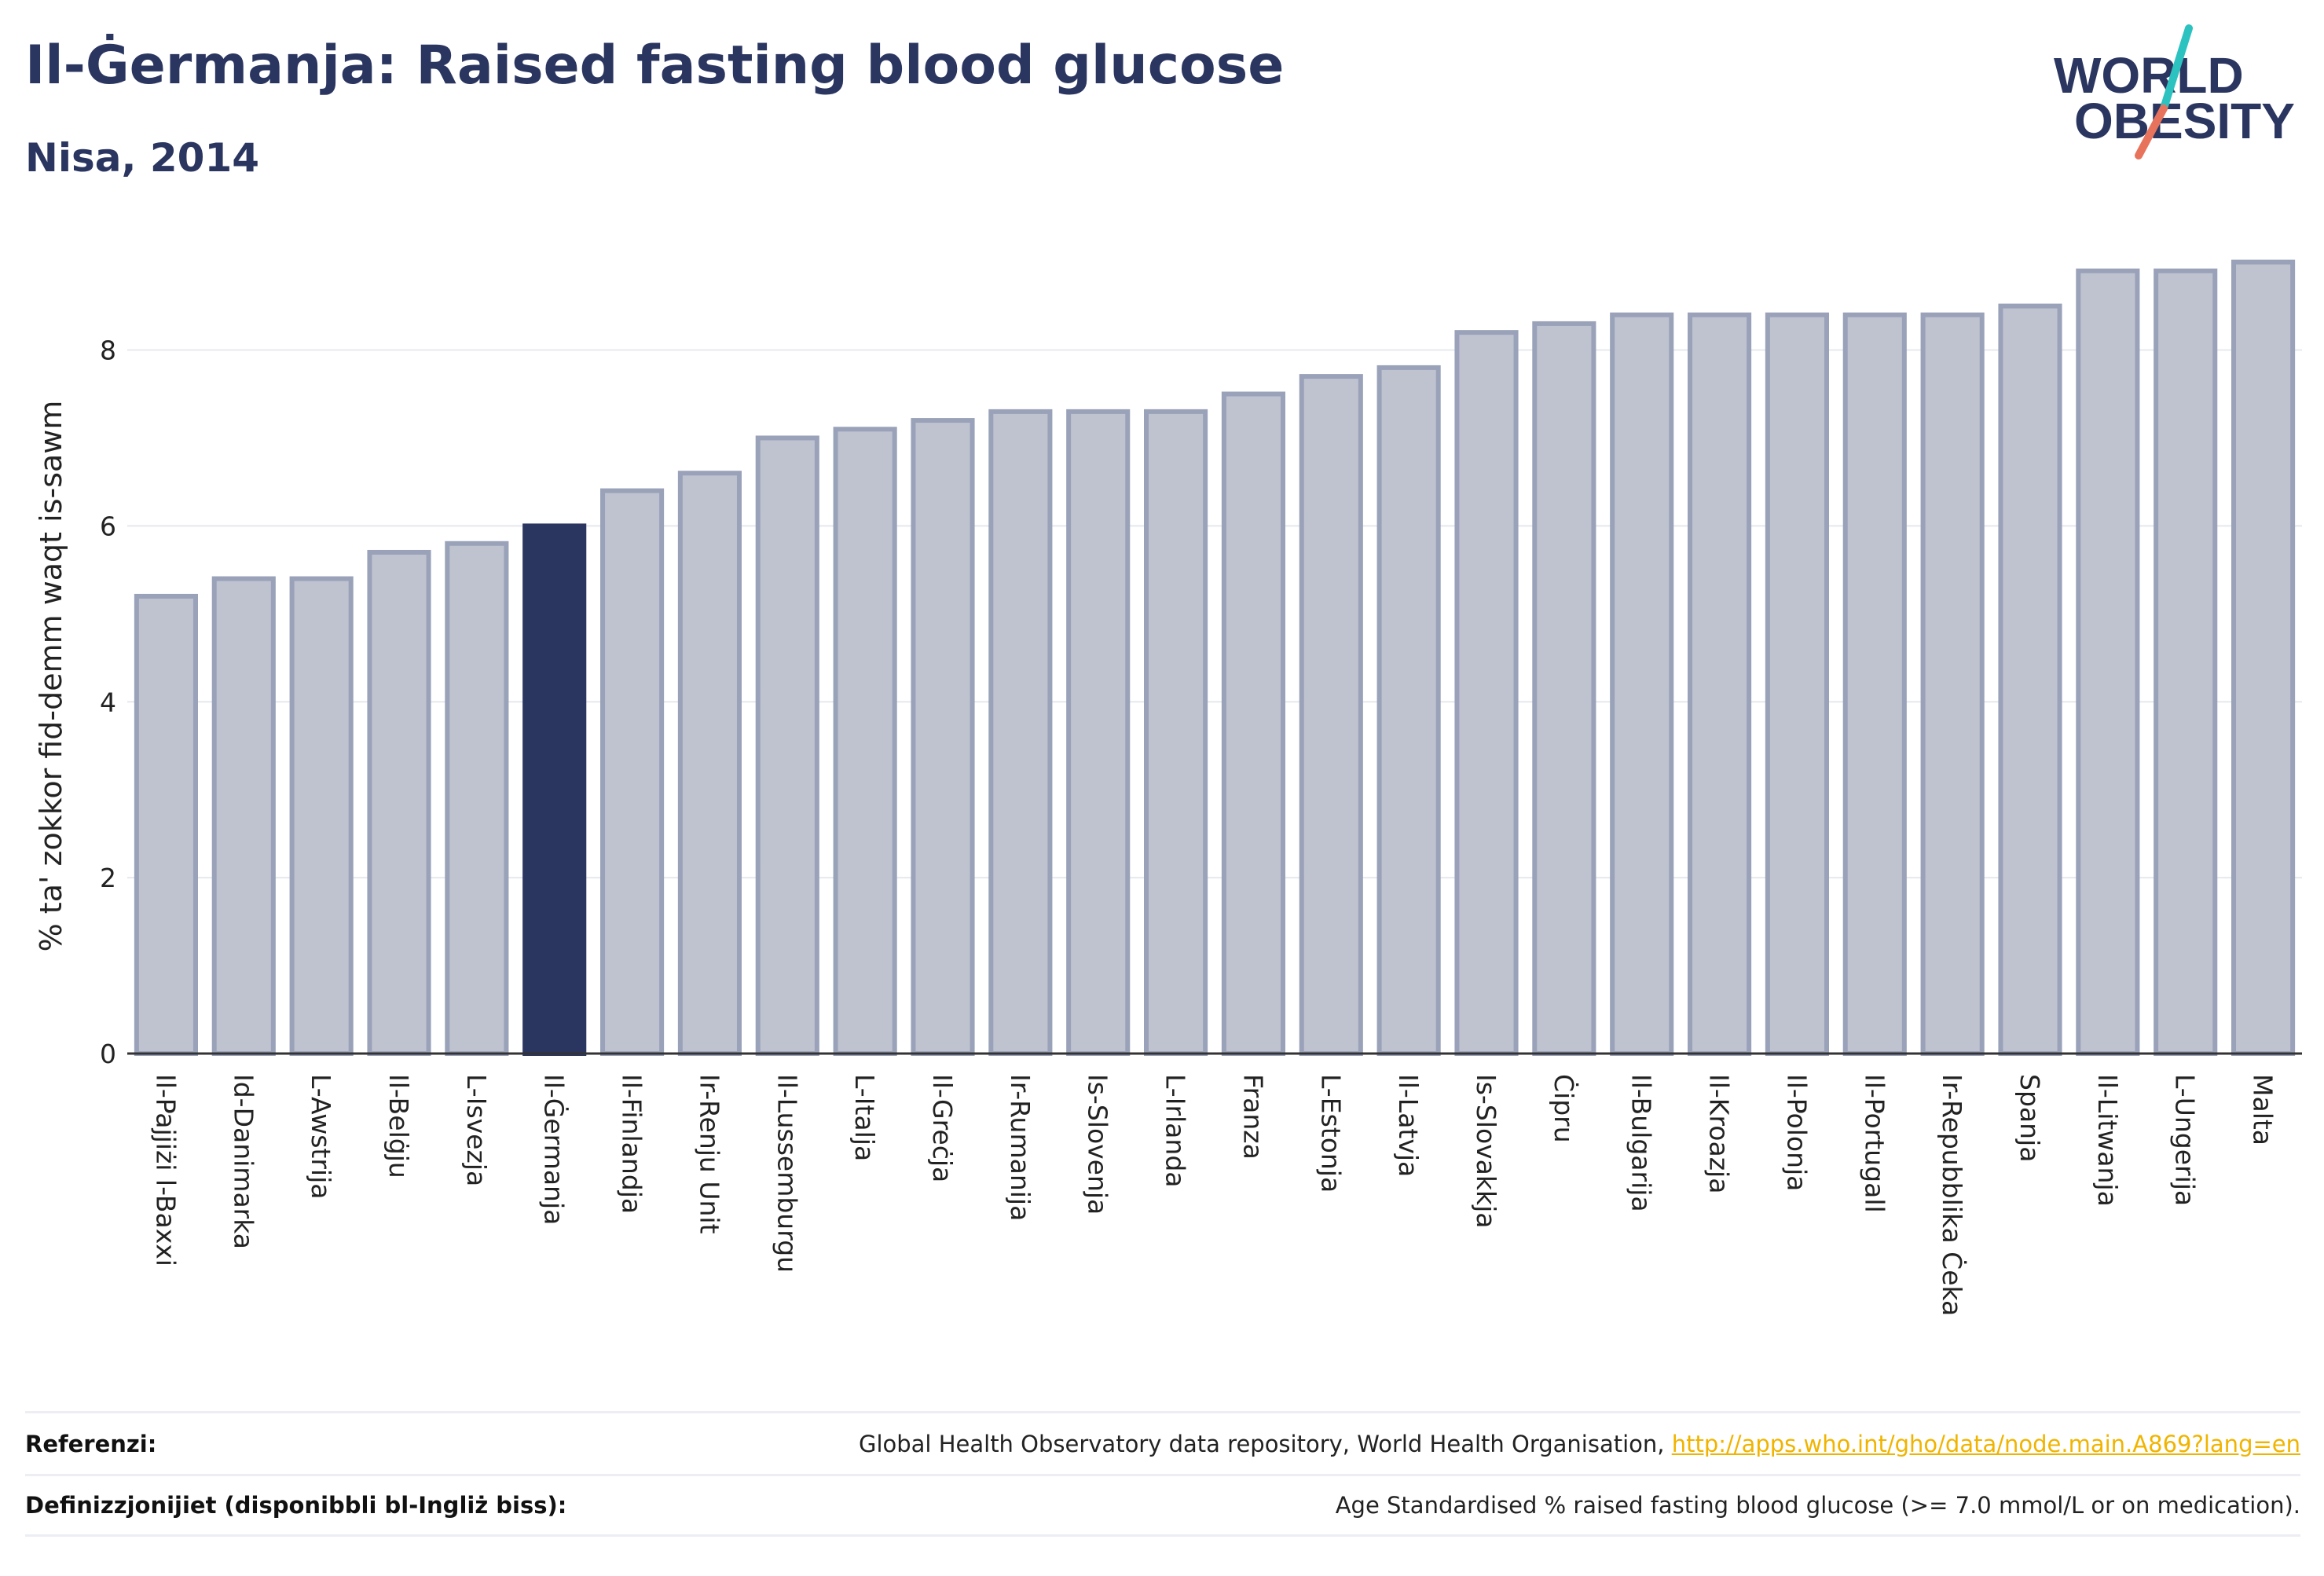 This screenshot has width=2324, height=1576. What do you see at coordinates (2176, 68) in the screenshot?
I see `logo-slash-teal` at bounding box center [2176, 68].